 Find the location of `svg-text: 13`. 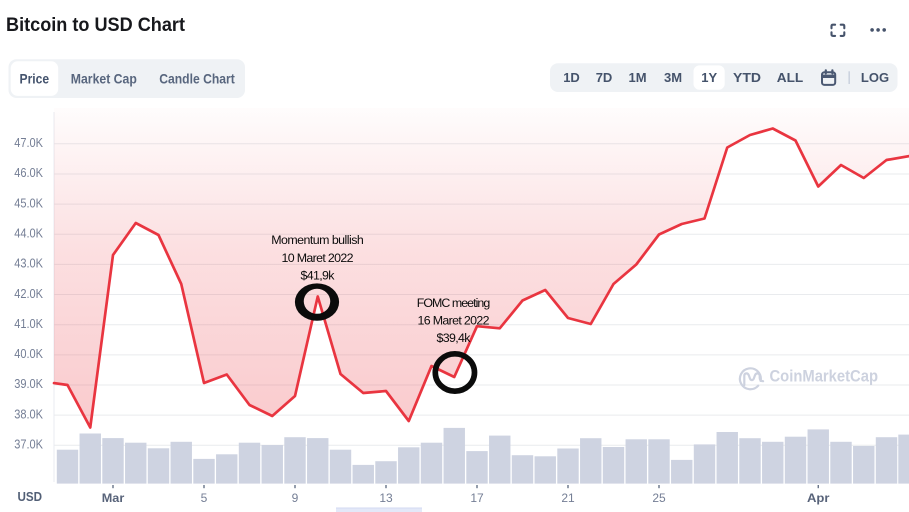

svg-text: 13 is located at coordinates (386, 498).